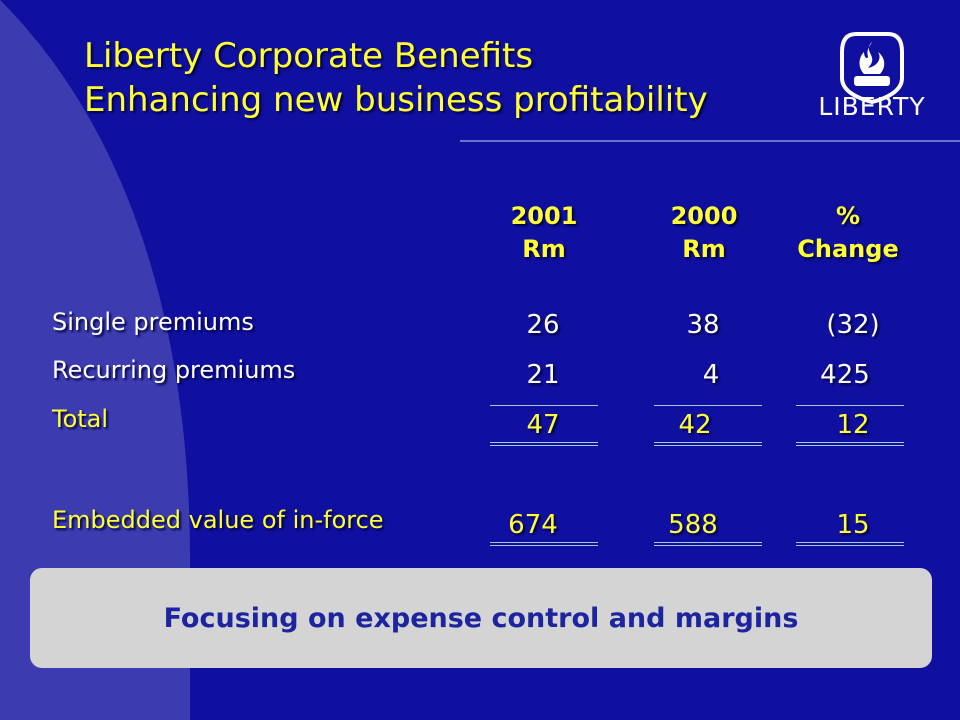 The image size is (960, 720). What do you see at coordinates (704, 233) in the screenshot?
I see `column-header-2000: 2000 Rm` at bounding box center [704, 233].